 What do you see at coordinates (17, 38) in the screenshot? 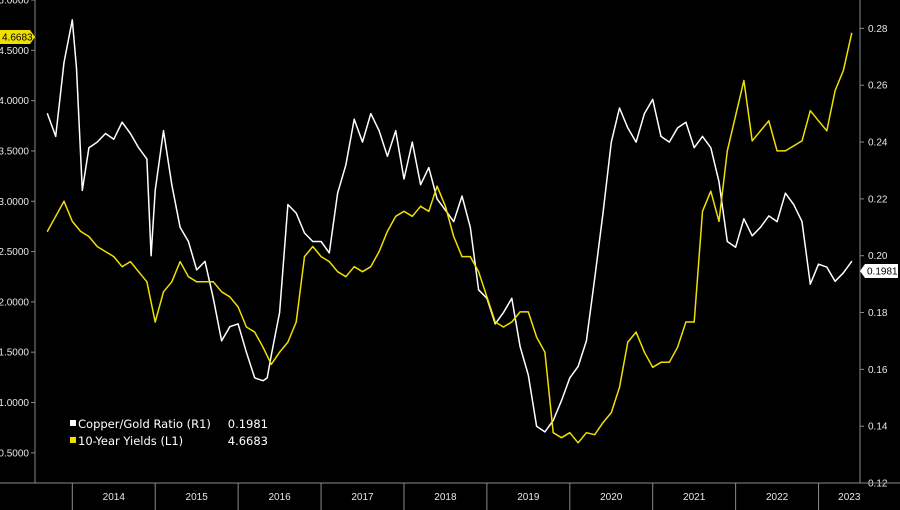
I see `left-last-value-text: 4.6683` at bounding box center [17, 38].